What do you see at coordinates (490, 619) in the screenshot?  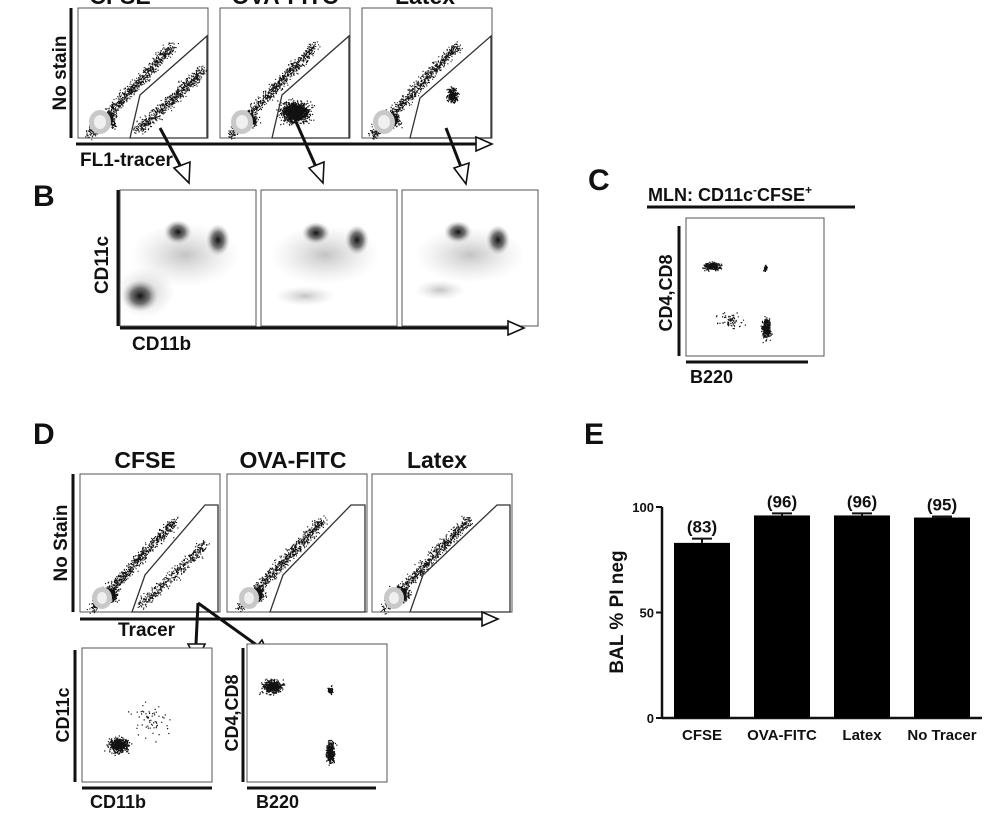 I see `panel-d-x-arrowhead` at bounding box center [490, 619].